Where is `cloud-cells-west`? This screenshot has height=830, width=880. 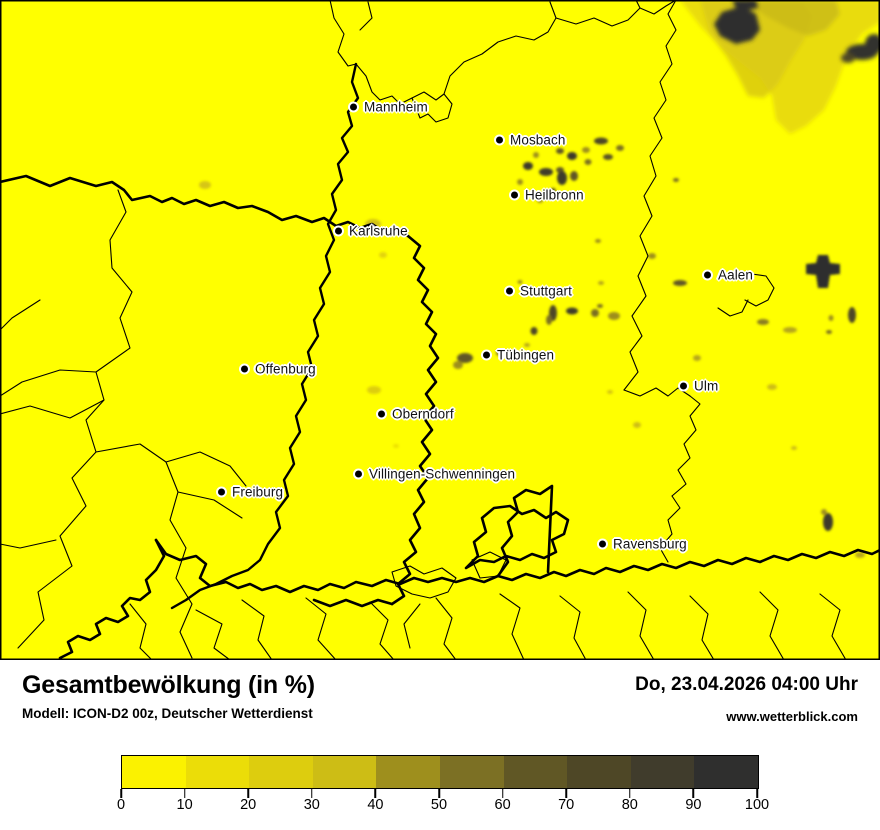 cloud-cells-west is located at coordinates (299, 314).